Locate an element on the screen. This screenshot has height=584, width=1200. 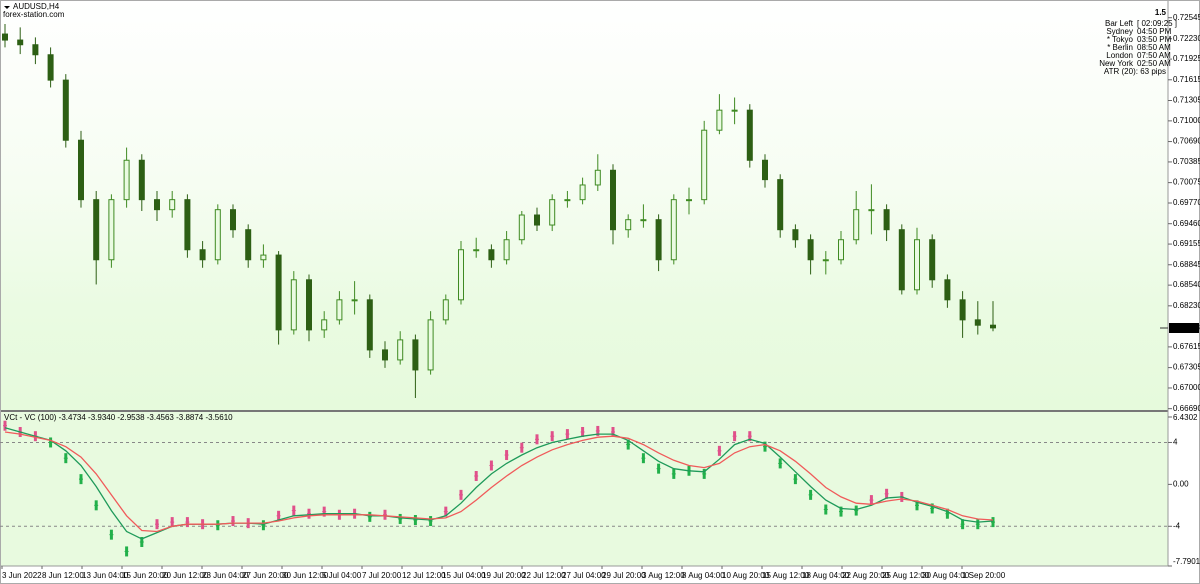
x-tick-label: 13 Jun 04:00 is located at coordinates (105, 575).